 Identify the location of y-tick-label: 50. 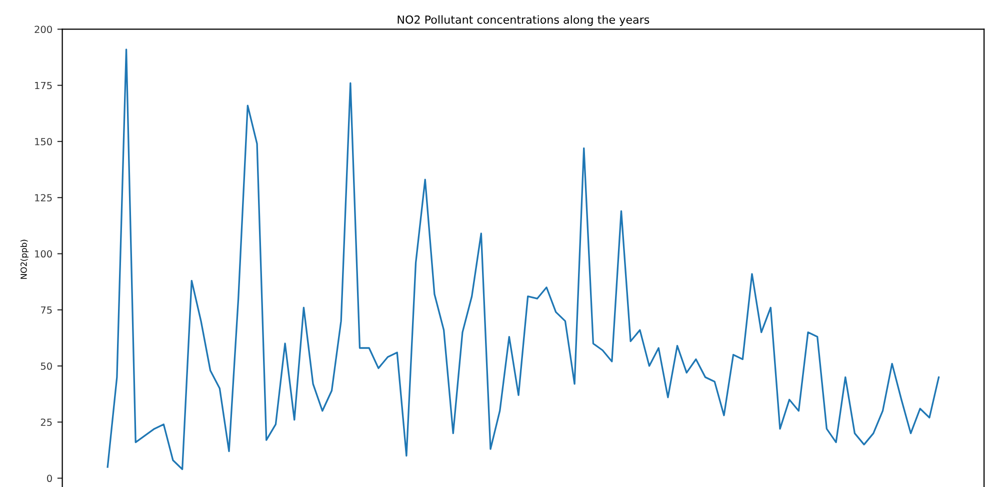
(46, 366).